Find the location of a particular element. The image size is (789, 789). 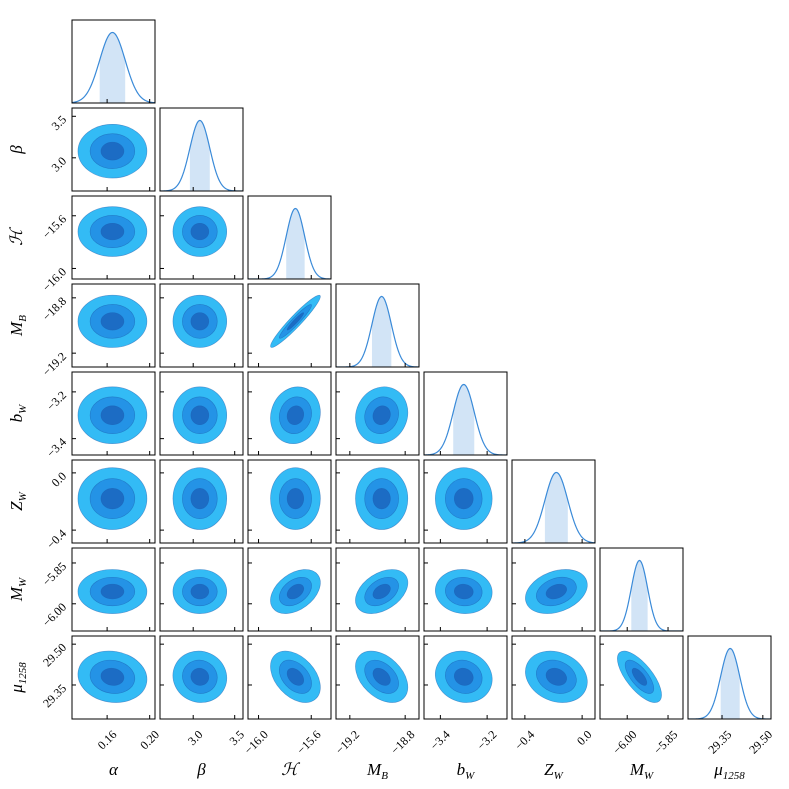

axis-label: α is located at coordinates (114, 769).